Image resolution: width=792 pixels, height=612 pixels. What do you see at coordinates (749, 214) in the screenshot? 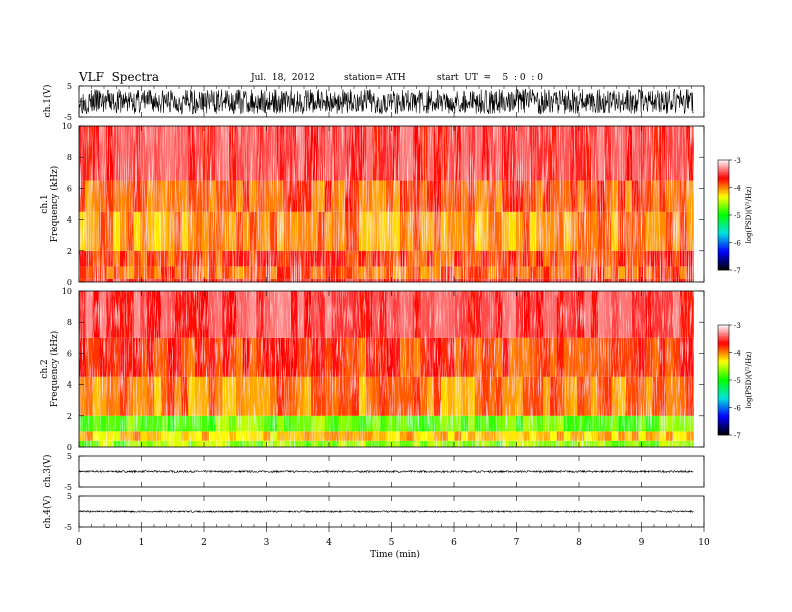
I see `colorbar-label: log(PSD)(V²/Hz)` at bounding box center [749, 214].